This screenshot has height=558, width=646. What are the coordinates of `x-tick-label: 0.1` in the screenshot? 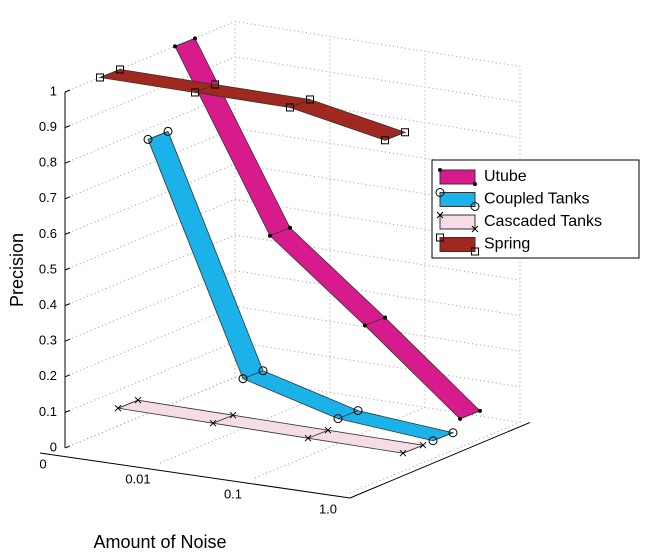 It's located at (233, 493).